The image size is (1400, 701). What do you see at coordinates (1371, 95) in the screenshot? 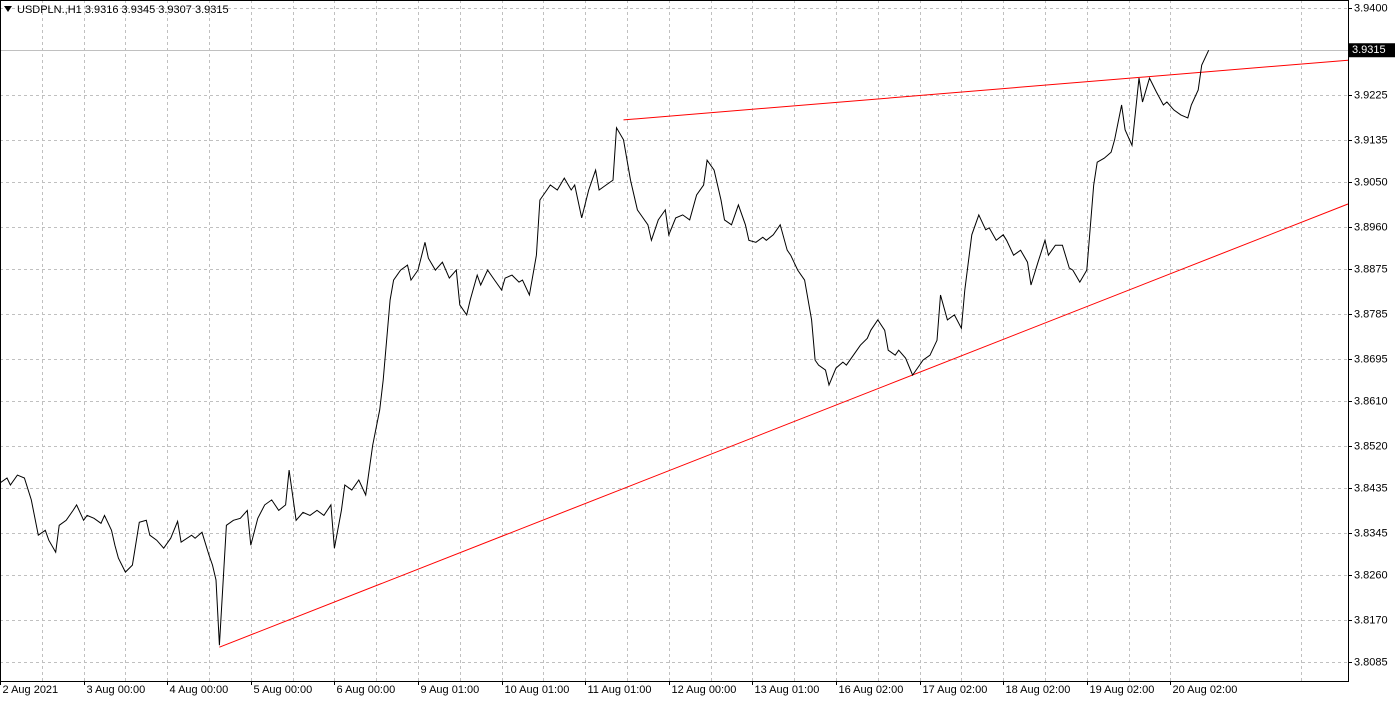
I see `y-tick-label: 3.9225` at bounding box center [1371, 95].